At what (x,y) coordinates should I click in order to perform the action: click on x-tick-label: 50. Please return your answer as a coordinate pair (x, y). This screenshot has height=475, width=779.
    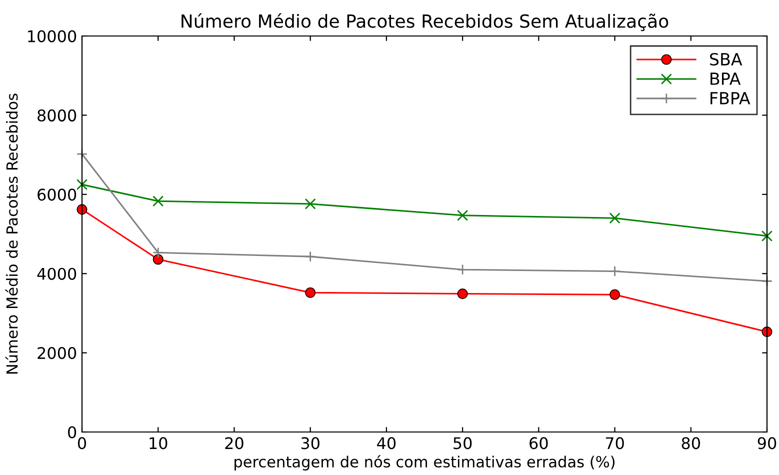
    Looking at the image, I should click on (463, 443).